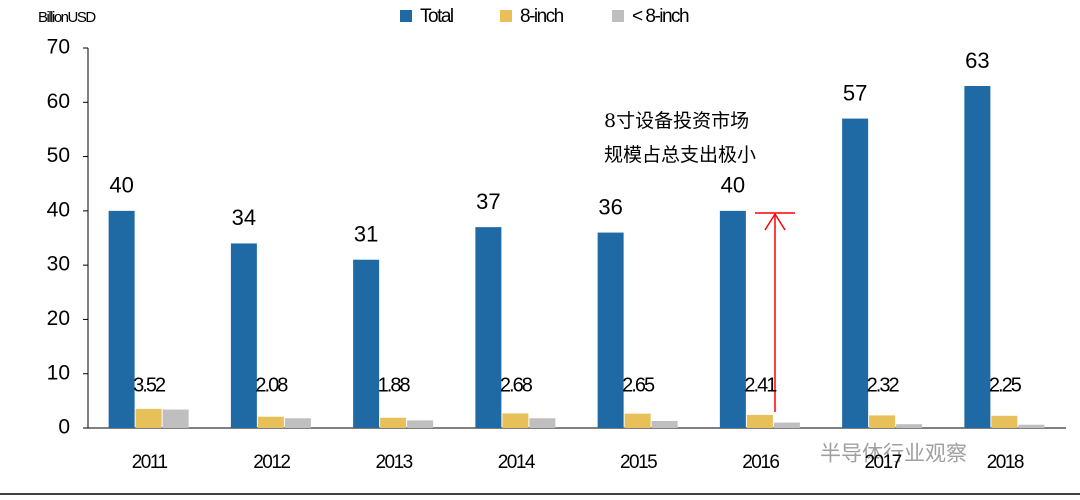 This screenshot has height=500, width=1080. I want to click on y-tick-label: 60, so click(58, 101).